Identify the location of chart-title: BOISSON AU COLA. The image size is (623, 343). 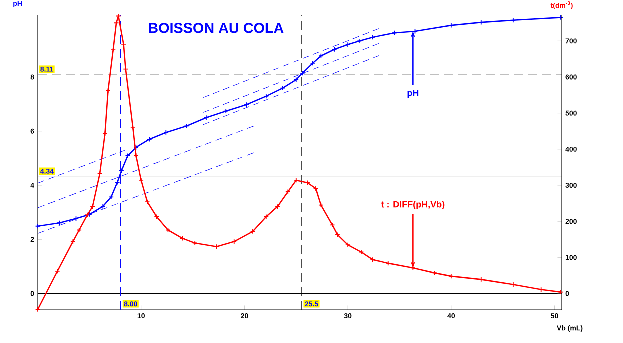
(216, 28).